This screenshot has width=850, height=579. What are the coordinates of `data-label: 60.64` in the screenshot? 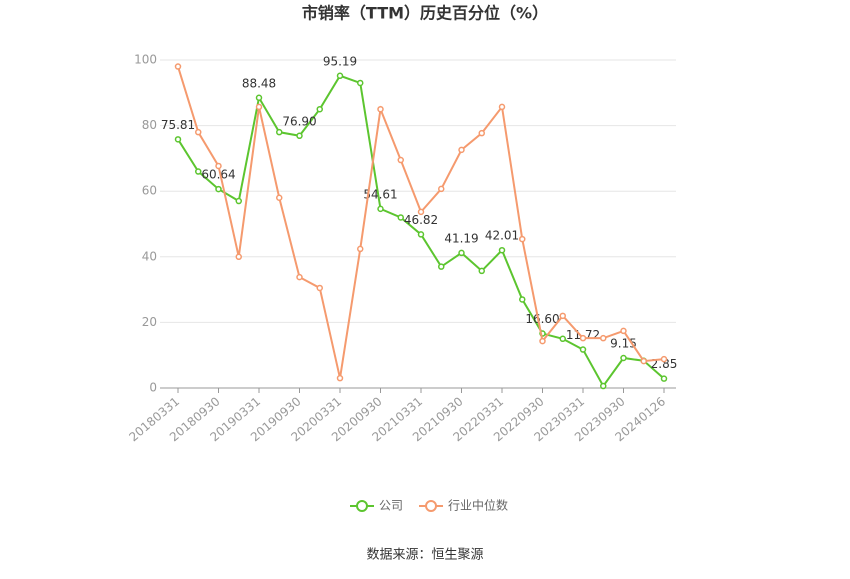 It's located at (218, 175).